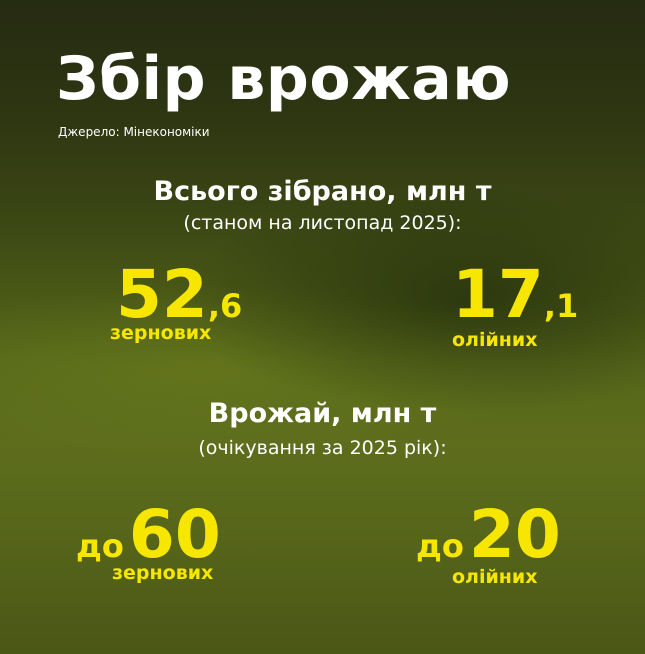 The width and height of the screenshot is (645, 654). What do you see at coordinates (225, 306) in the screenshot?
I see `stat-fraction: ,6` at bounding box center [225, 306].